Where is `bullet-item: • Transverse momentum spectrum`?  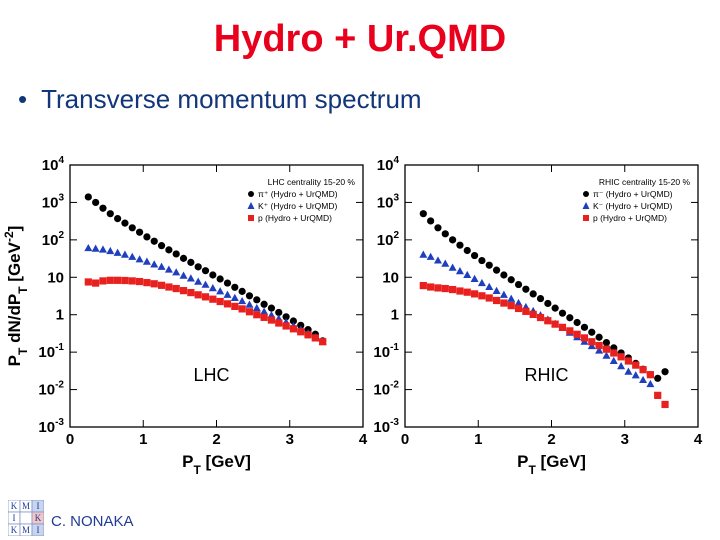 bullet-item: • Transverse momentum spectrum is located at coordinates (220, 99).